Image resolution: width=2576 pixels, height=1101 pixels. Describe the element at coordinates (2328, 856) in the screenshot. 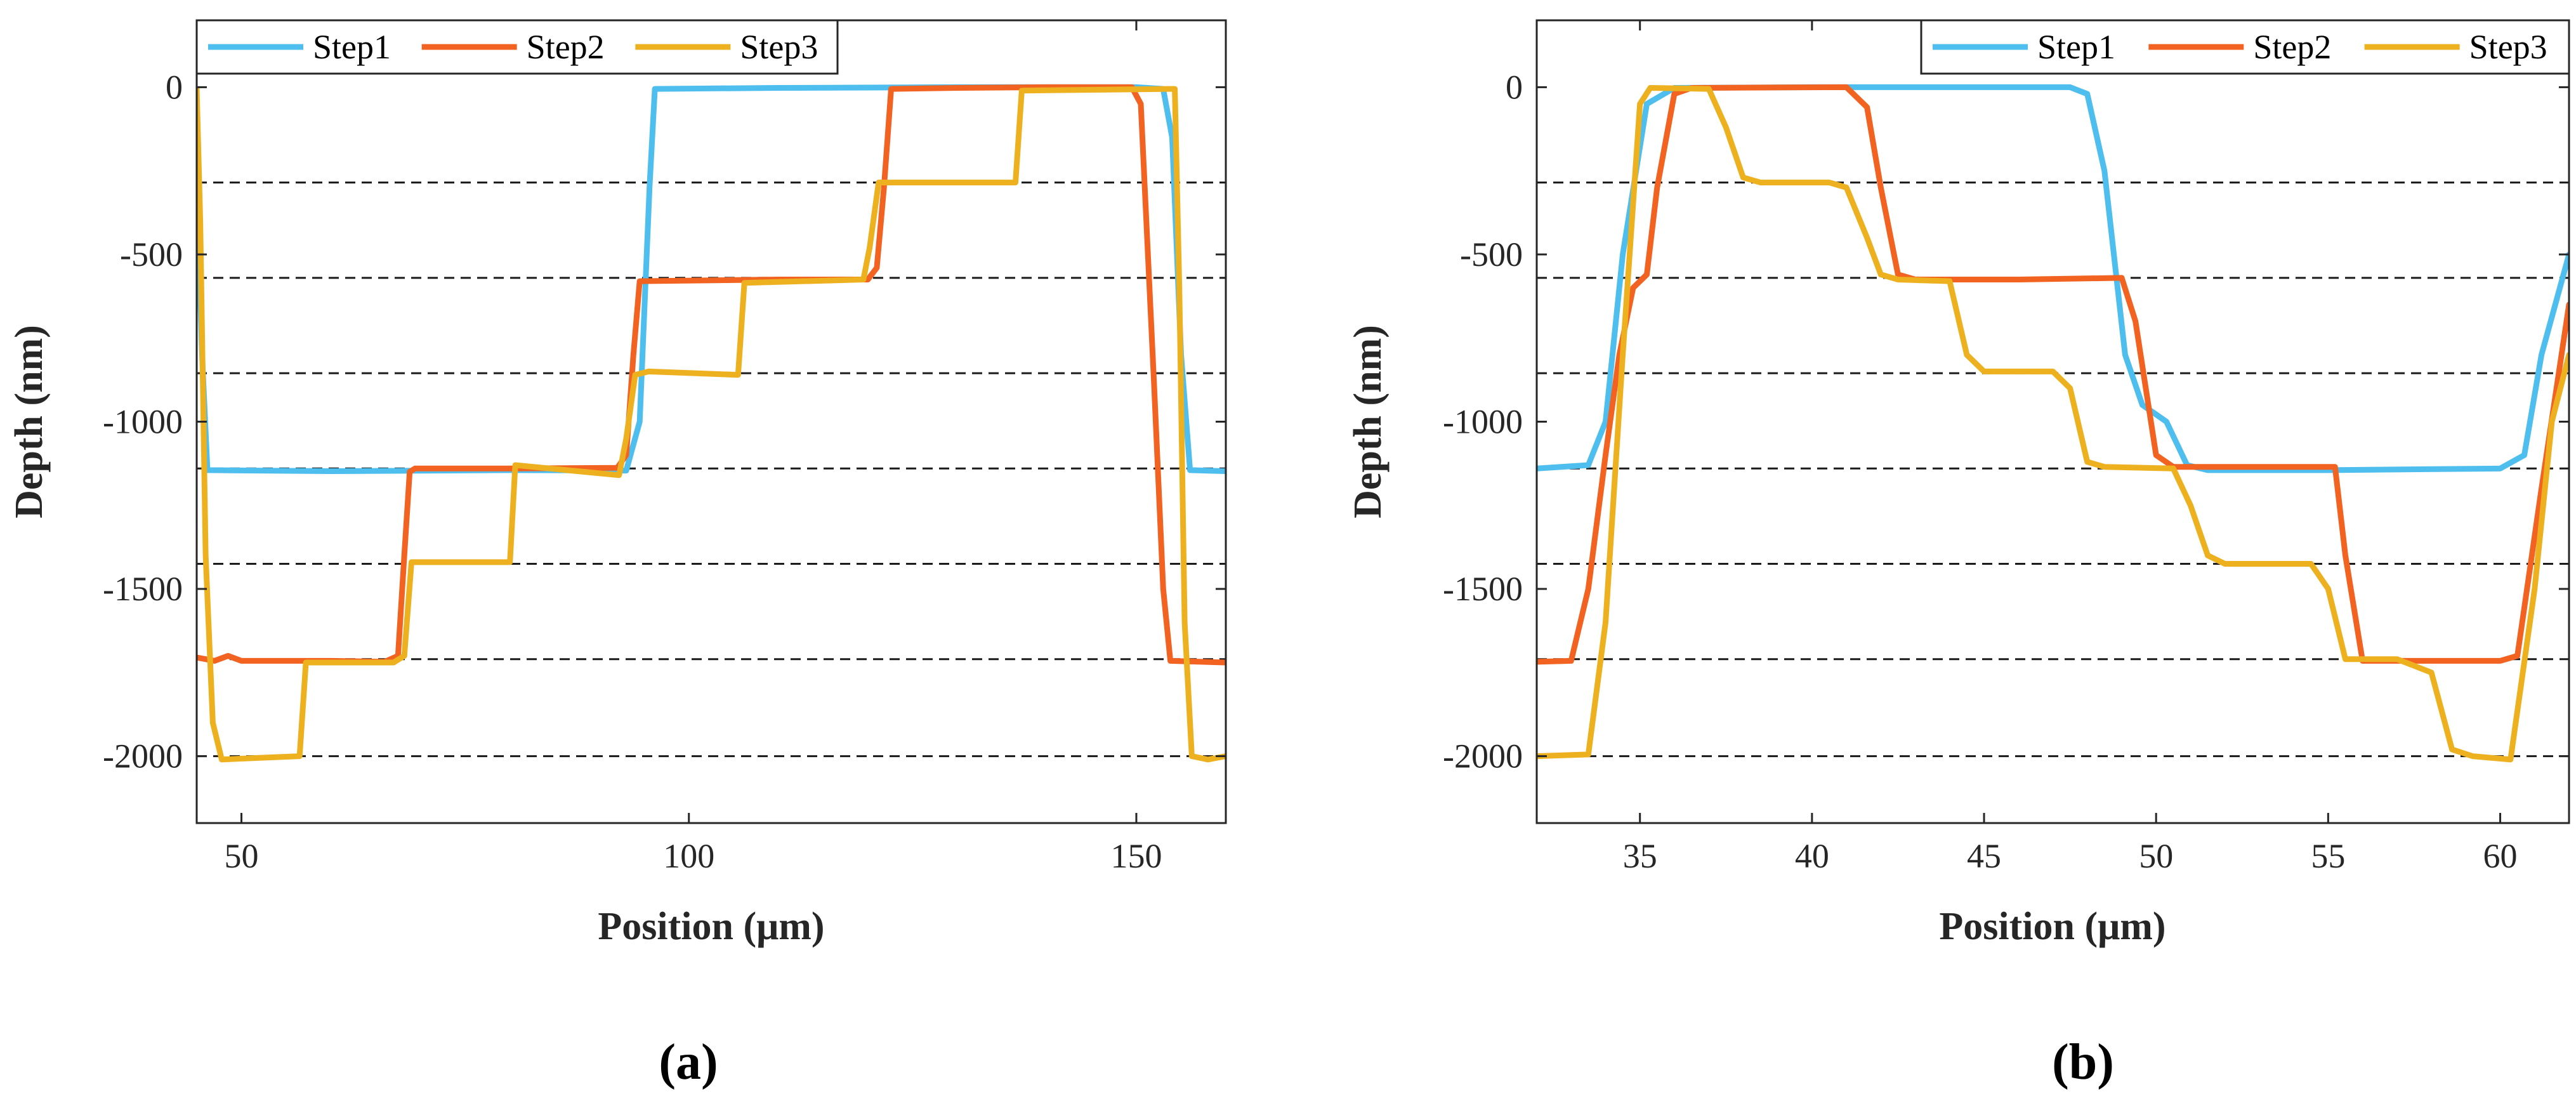

I see `x-tick-label: 55` at that location.